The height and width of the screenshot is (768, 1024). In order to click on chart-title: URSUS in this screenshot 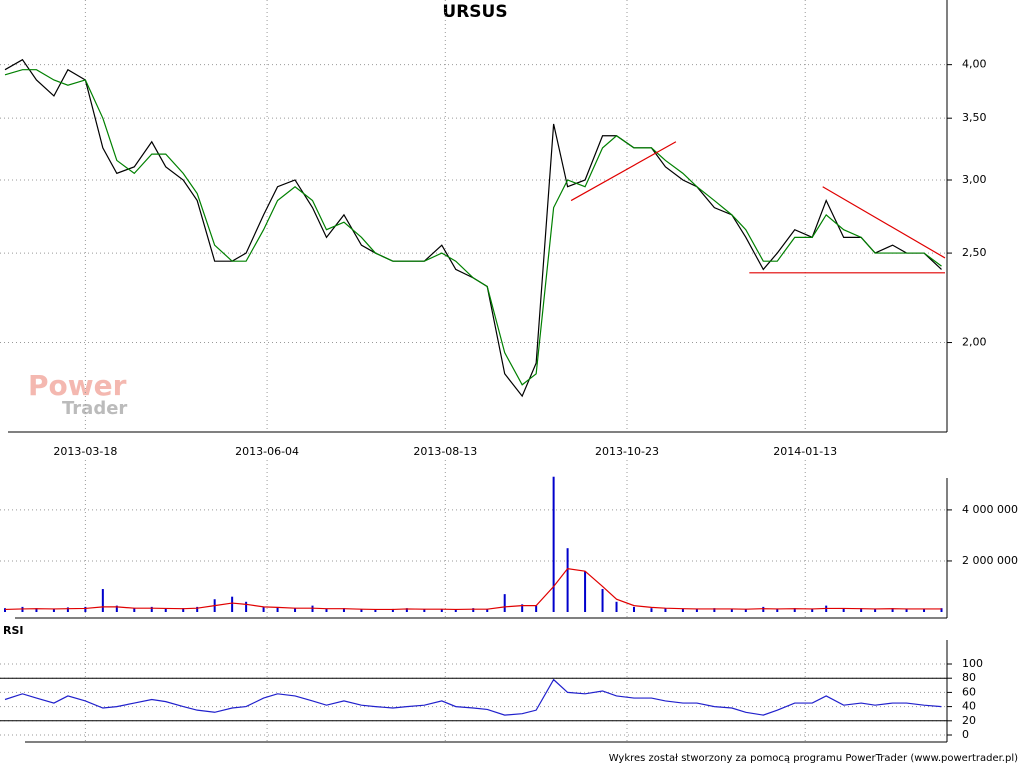, I will do `click(474, 12)`.